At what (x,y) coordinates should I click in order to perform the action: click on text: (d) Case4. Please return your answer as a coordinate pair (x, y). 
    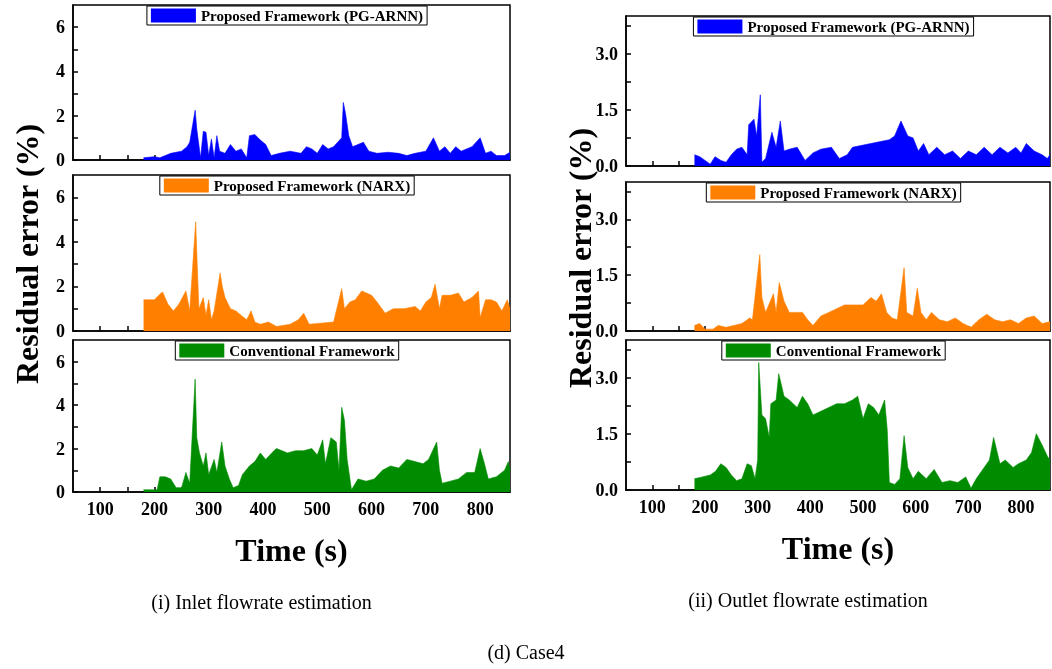
    Looking at the image, I should click on (526, 652).